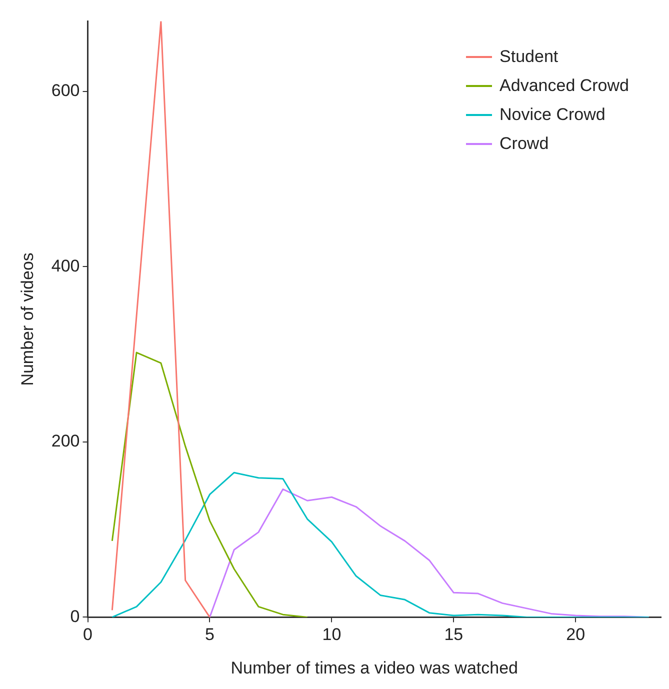  Describe the element at coordinates (374, 668) in the screenshot. I see `x-axis-title: Number of times a video was watched` at that location.